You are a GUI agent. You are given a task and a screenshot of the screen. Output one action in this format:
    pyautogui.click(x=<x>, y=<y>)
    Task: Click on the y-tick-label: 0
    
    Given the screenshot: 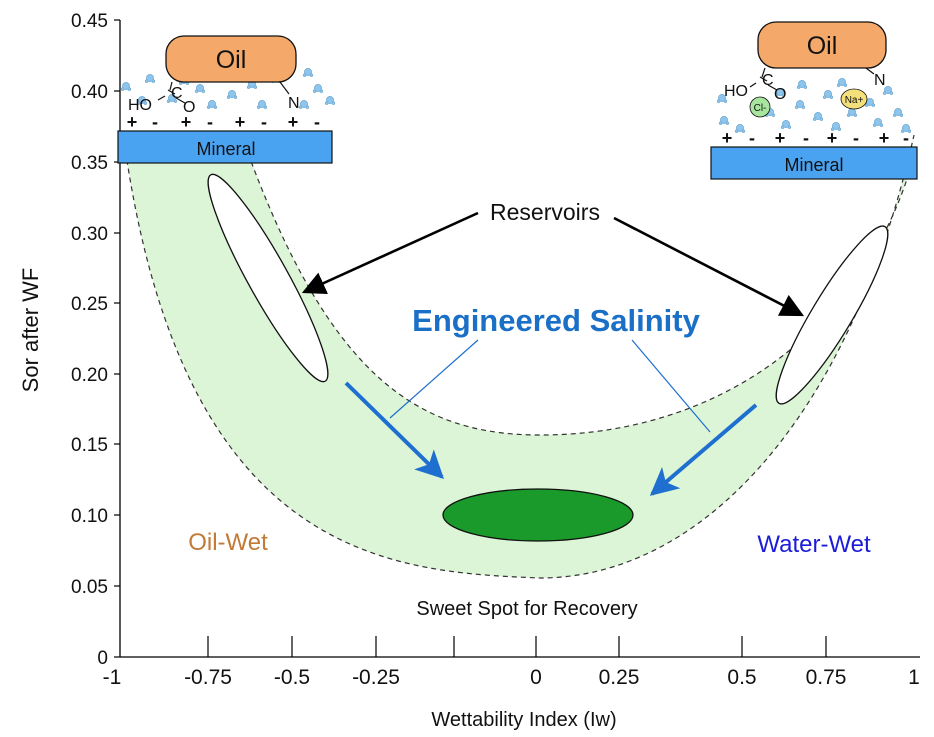 What is the action you would take?
    pyautogui.click(x=102, y=658)
    